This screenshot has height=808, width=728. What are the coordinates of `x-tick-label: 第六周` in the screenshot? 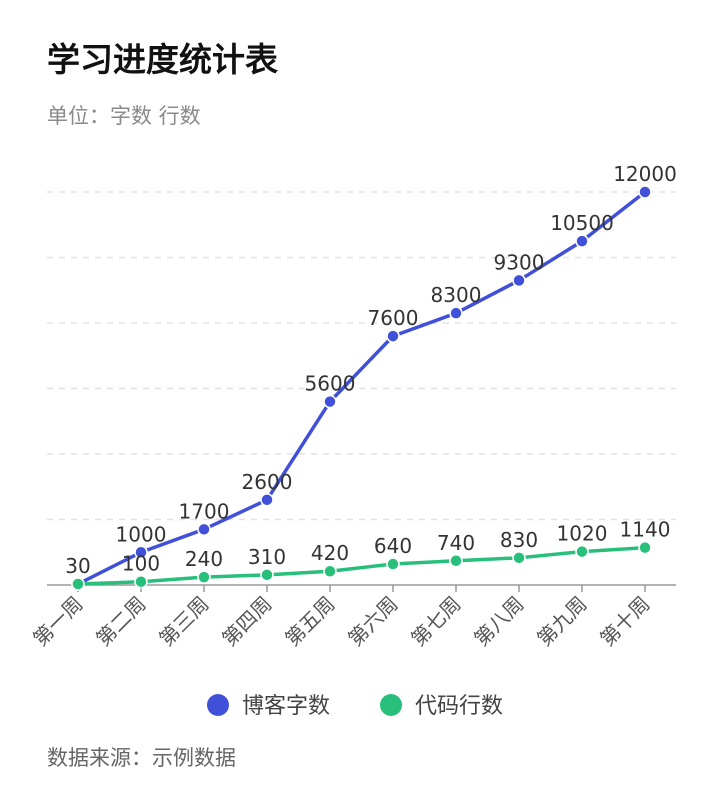 It's located at (372, 621).